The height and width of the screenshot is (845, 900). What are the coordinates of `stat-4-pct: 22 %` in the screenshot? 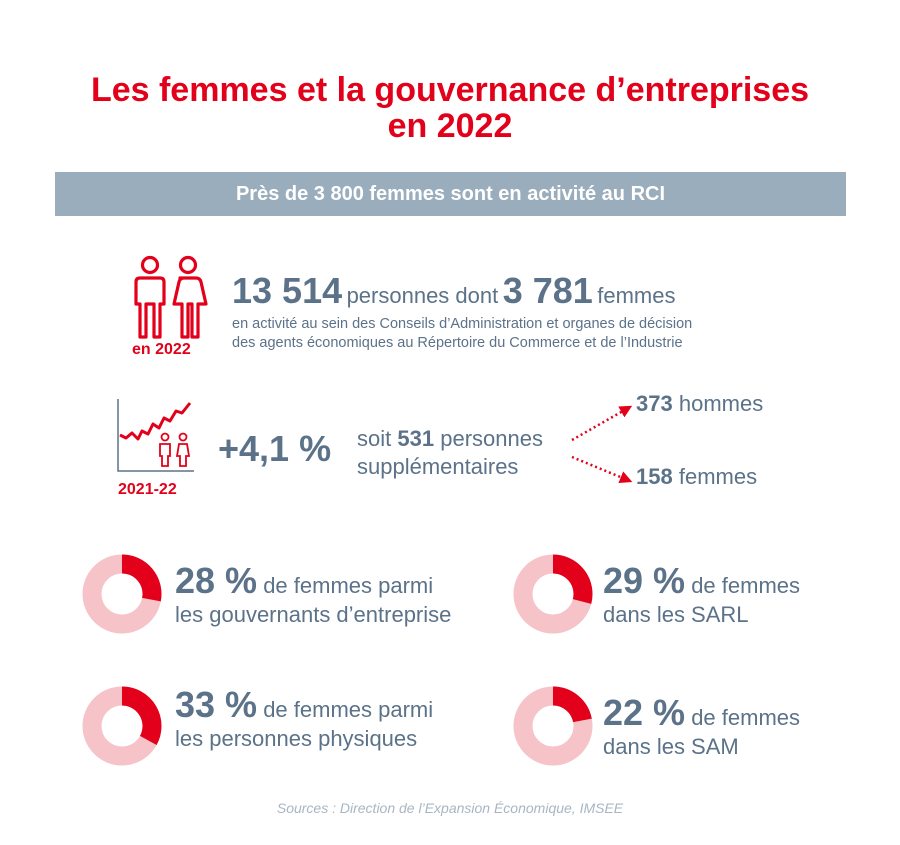 It's located at (644, 712).